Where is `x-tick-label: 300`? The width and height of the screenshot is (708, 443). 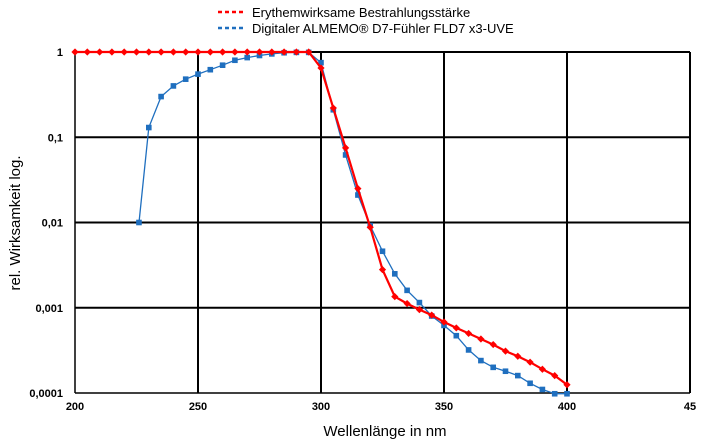 x-tick-label: 300 is located at coordinates (321, 407).